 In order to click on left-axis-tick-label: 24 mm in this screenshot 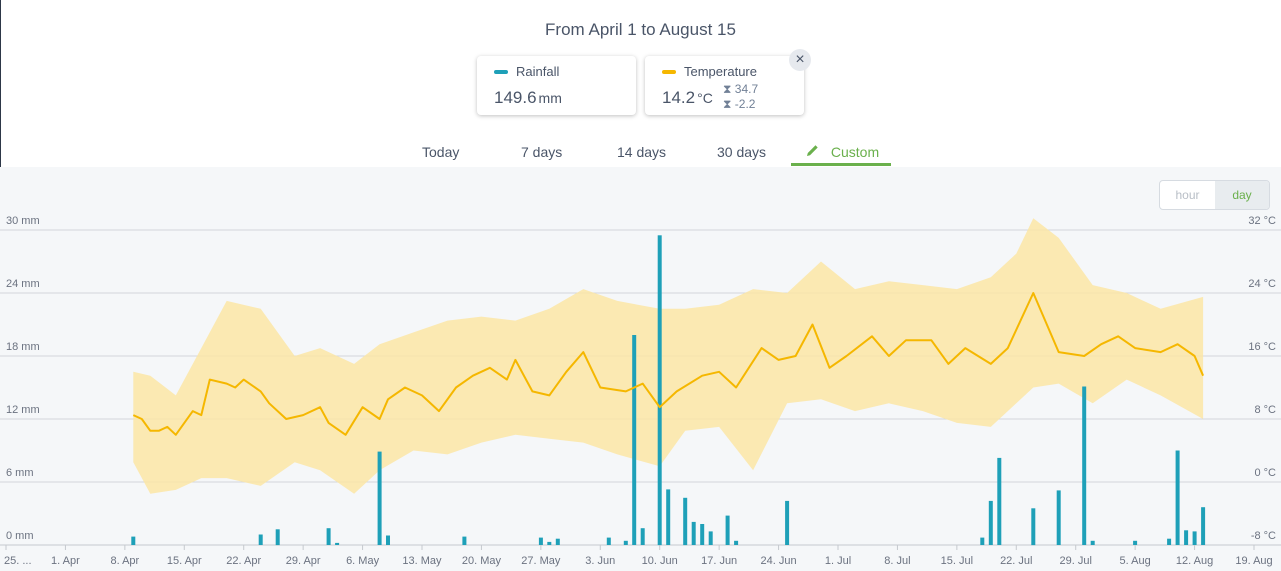, I will do `click(23, 284)`.